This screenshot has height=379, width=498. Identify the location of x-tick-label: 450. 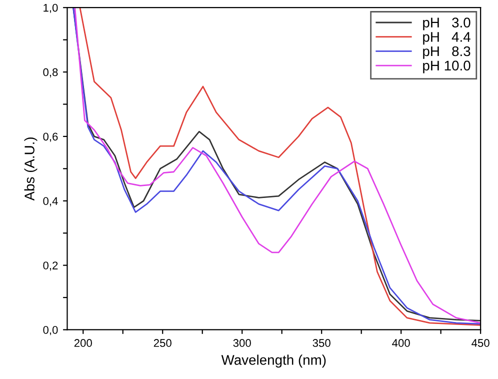
(481, 343).